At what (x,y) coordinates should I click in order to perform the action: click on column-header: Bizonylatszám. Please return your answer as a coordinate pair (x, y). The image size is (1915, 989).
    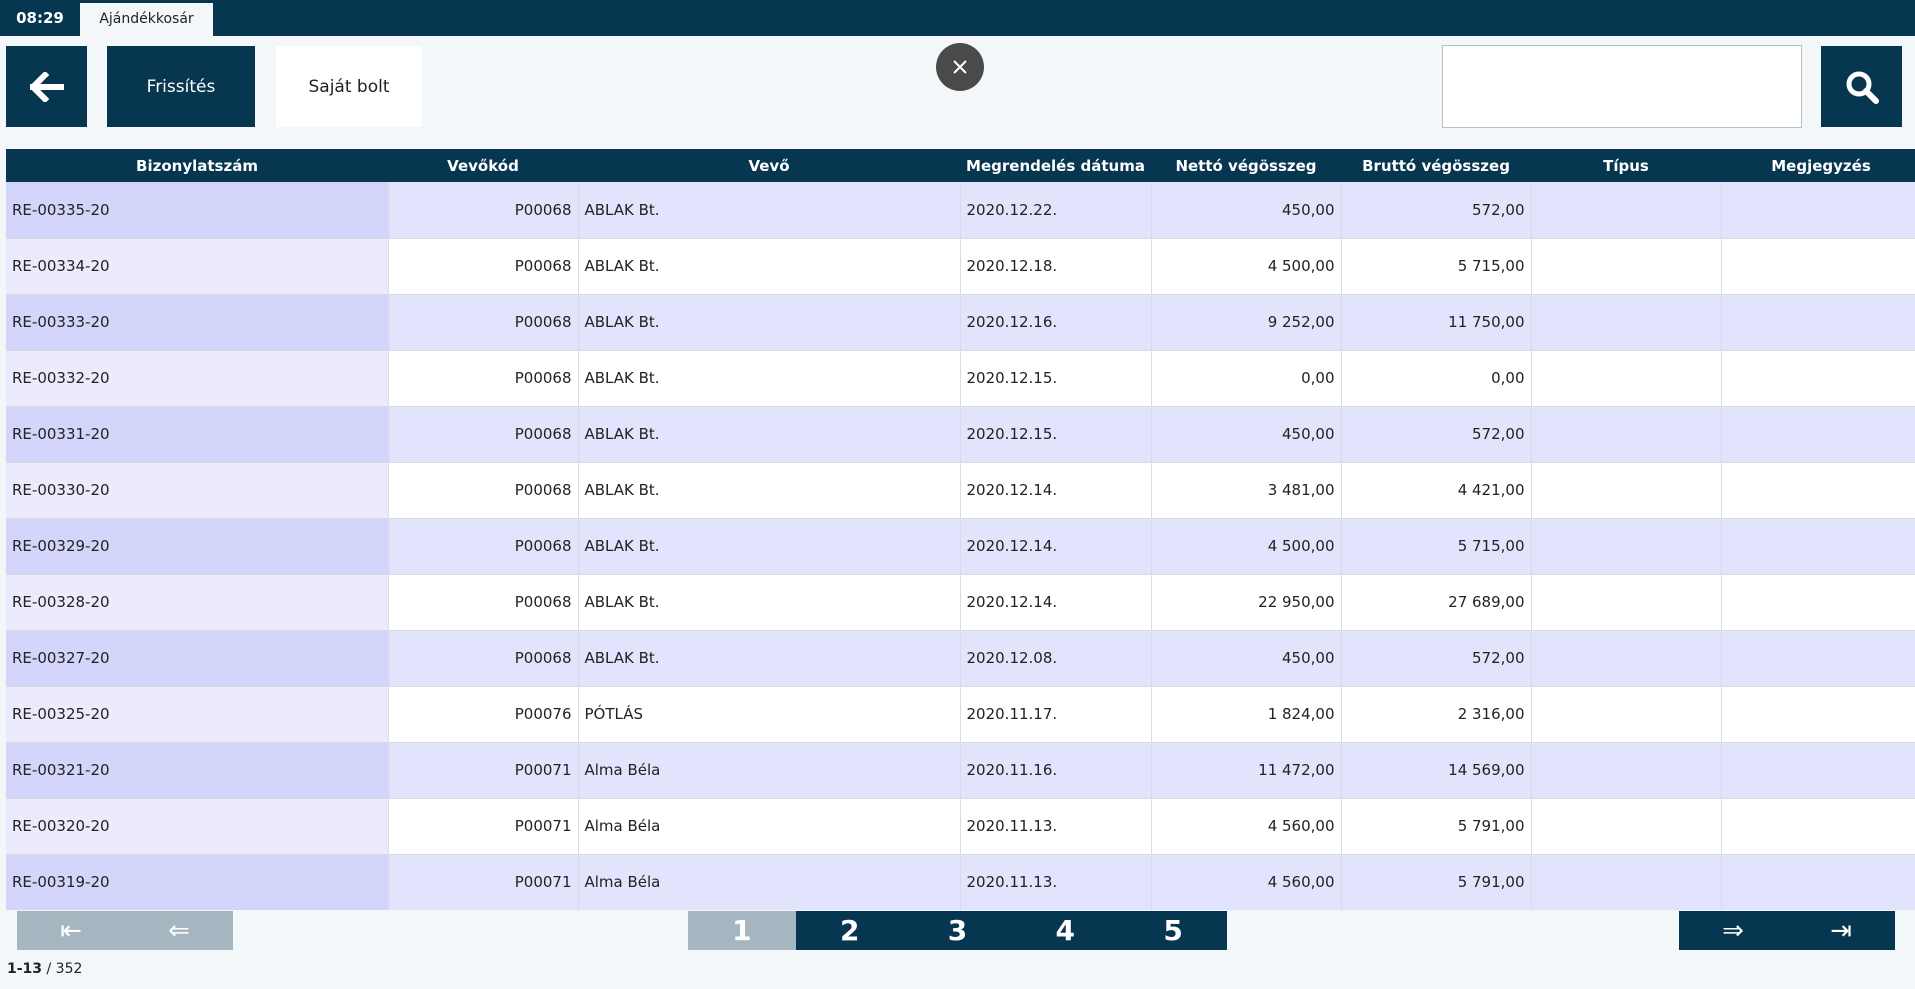
    Looking at the image, I should click on (197, 165).